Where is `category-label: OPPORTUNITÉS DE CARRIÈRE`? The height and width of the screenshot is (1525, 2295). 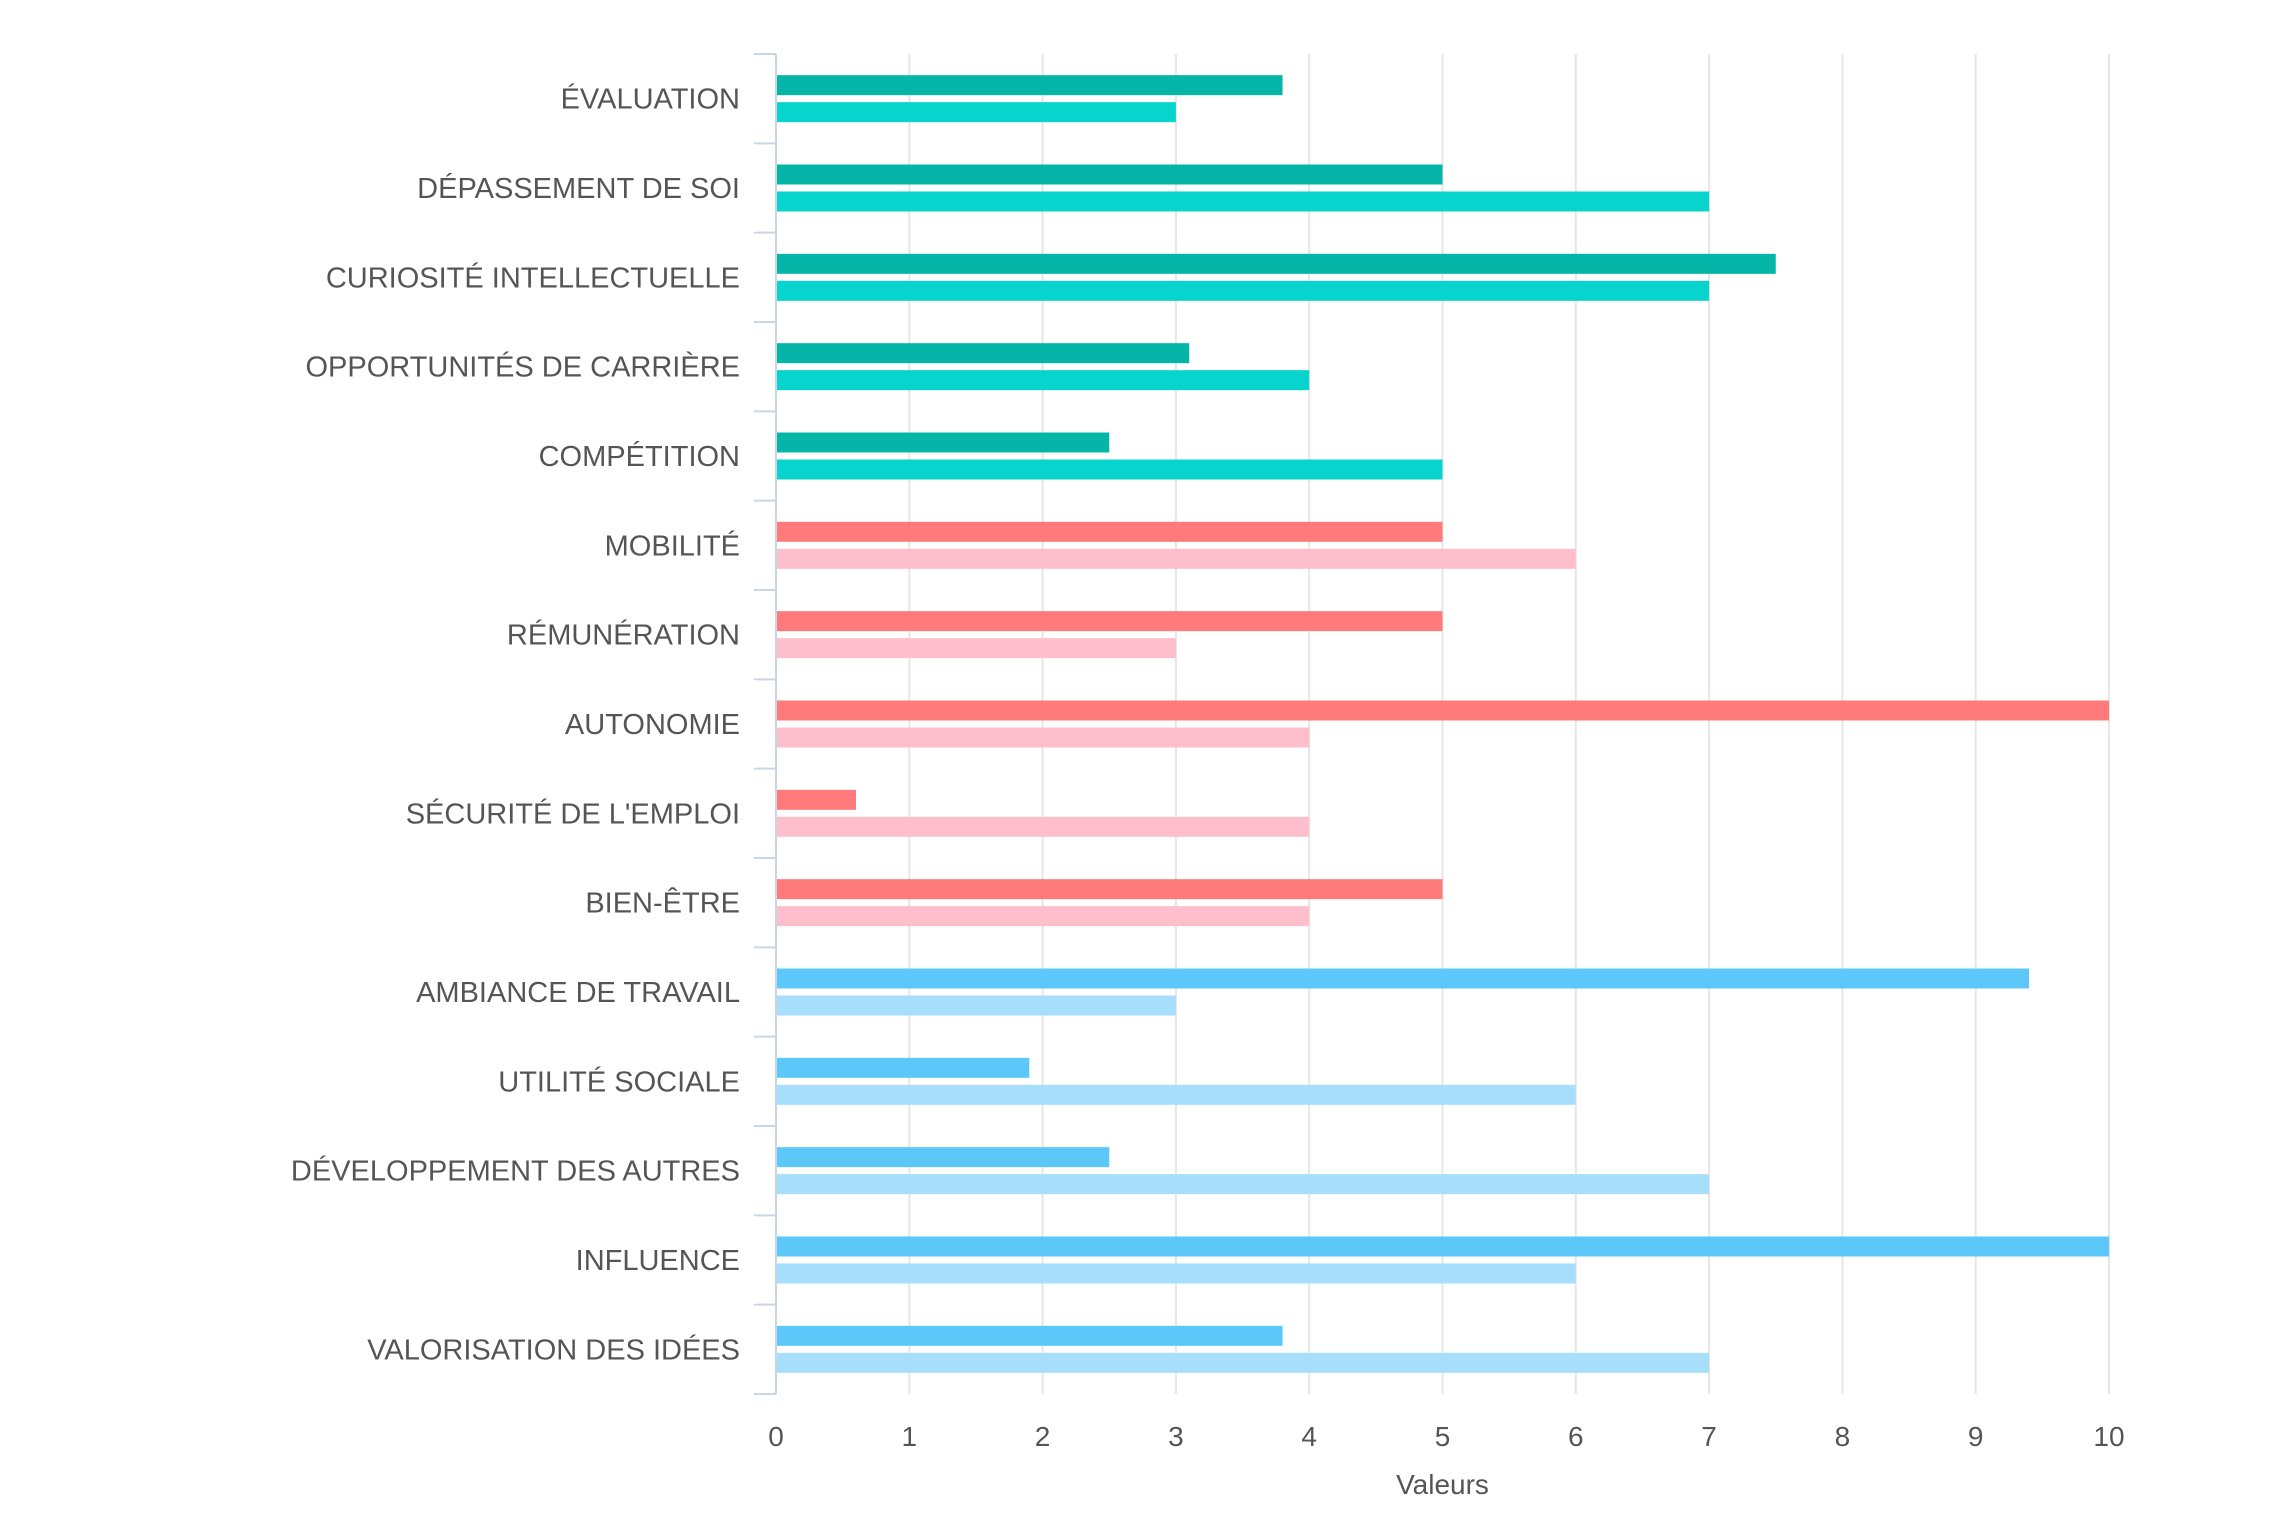 category-label: OPPORTUNITÉS DE CARRIÈRE is located at coordinates (522, 367).